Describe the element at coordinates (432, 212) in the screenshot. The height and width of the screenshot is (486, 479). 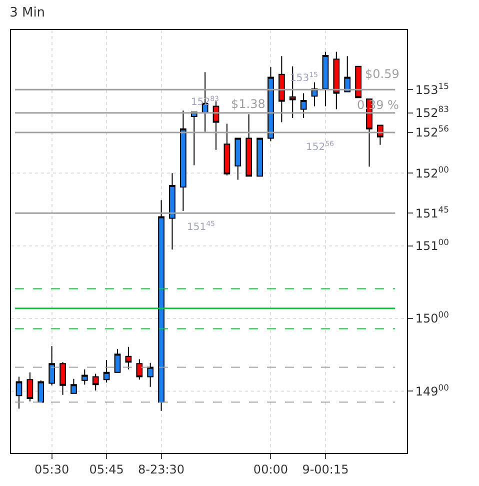
I see `y-tick-label: 151$^{45}$` at that location.